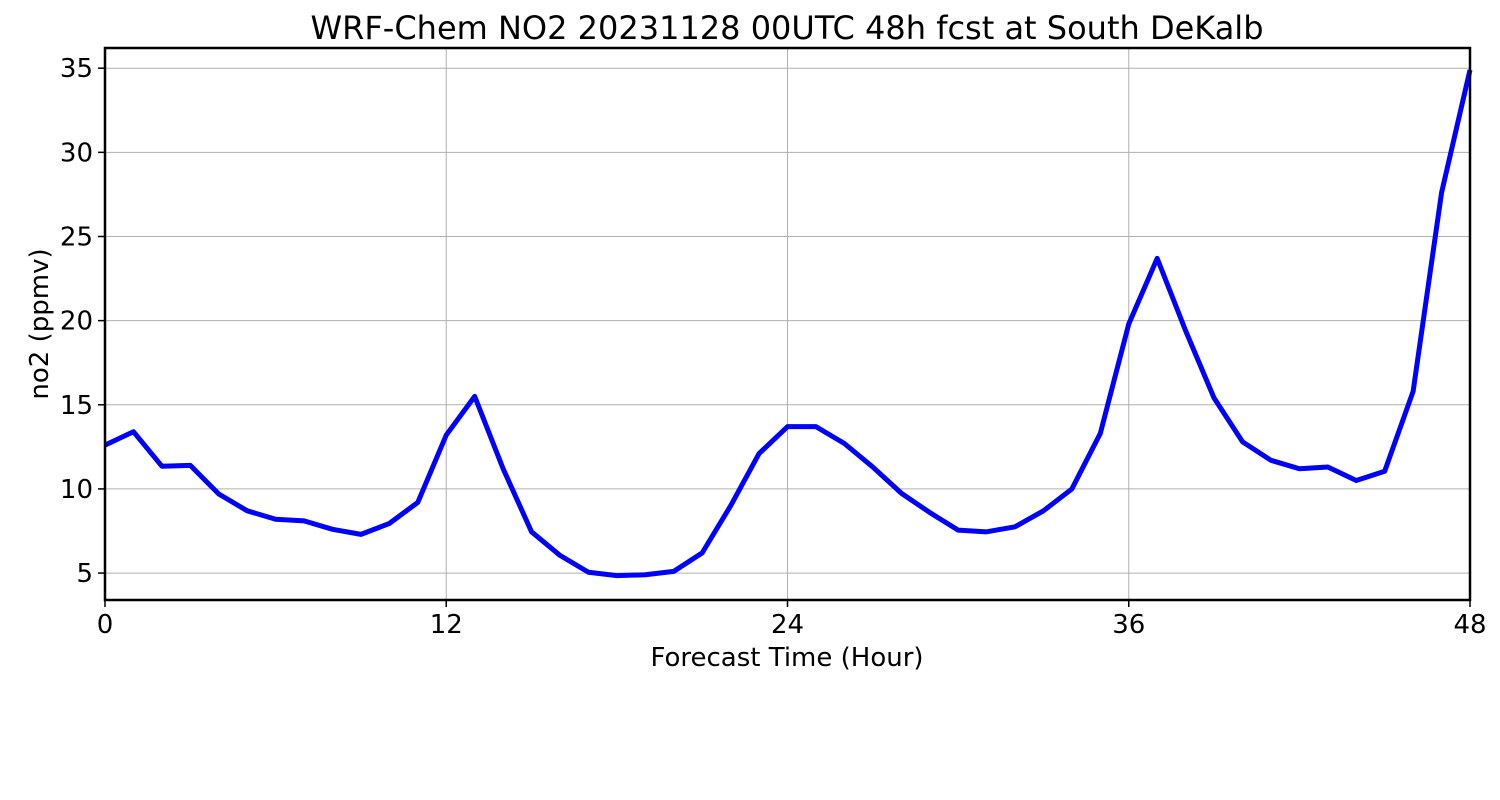 This screenshot has height=800, width=1500. Describe the element at coordinates (76, 153) in the screenshot. I see `y-tick-label: 30` at that location.